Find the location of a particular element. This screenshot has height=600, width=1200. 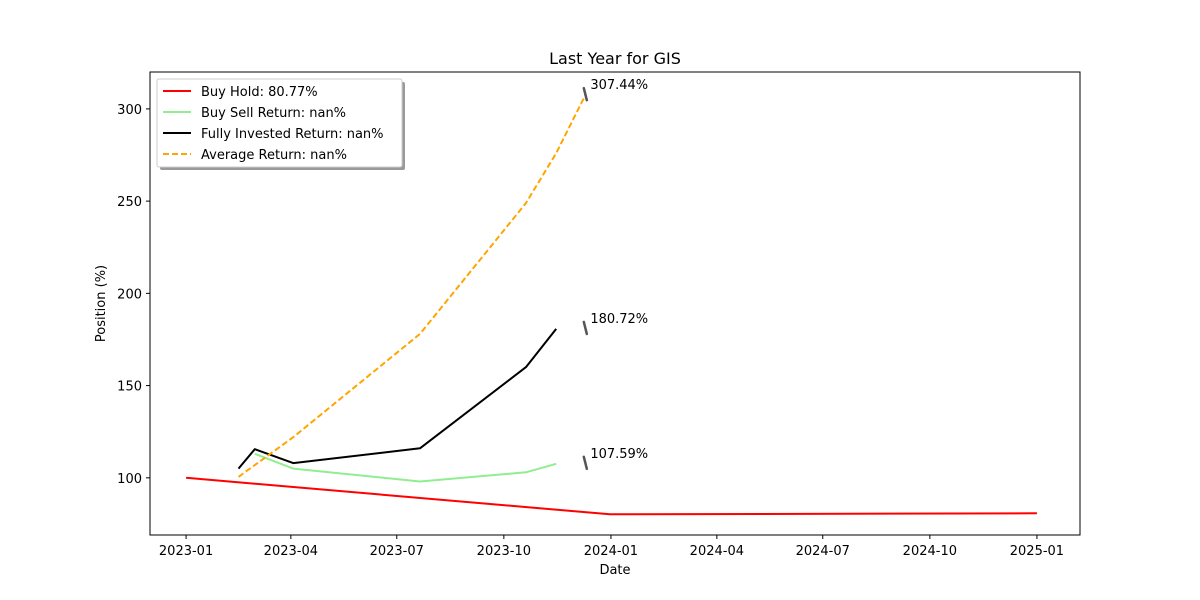

y-tick-label-2: 150 is located at coordinates (129, 387).